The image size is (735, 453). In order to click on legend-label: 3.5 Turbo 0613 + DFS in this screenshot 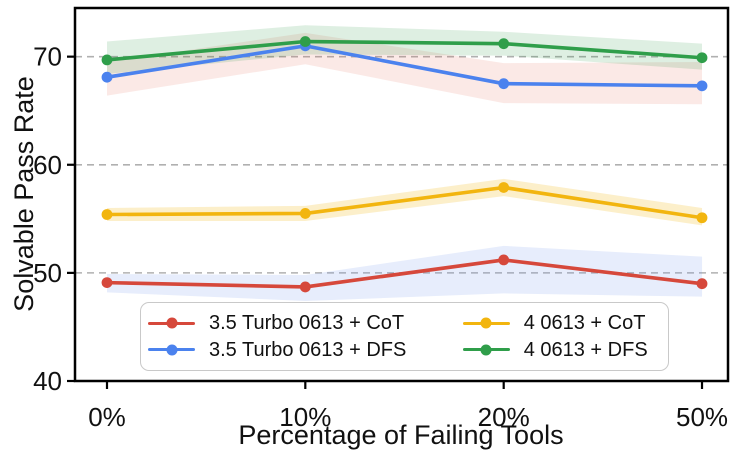, I will do `click(308, 349)`.